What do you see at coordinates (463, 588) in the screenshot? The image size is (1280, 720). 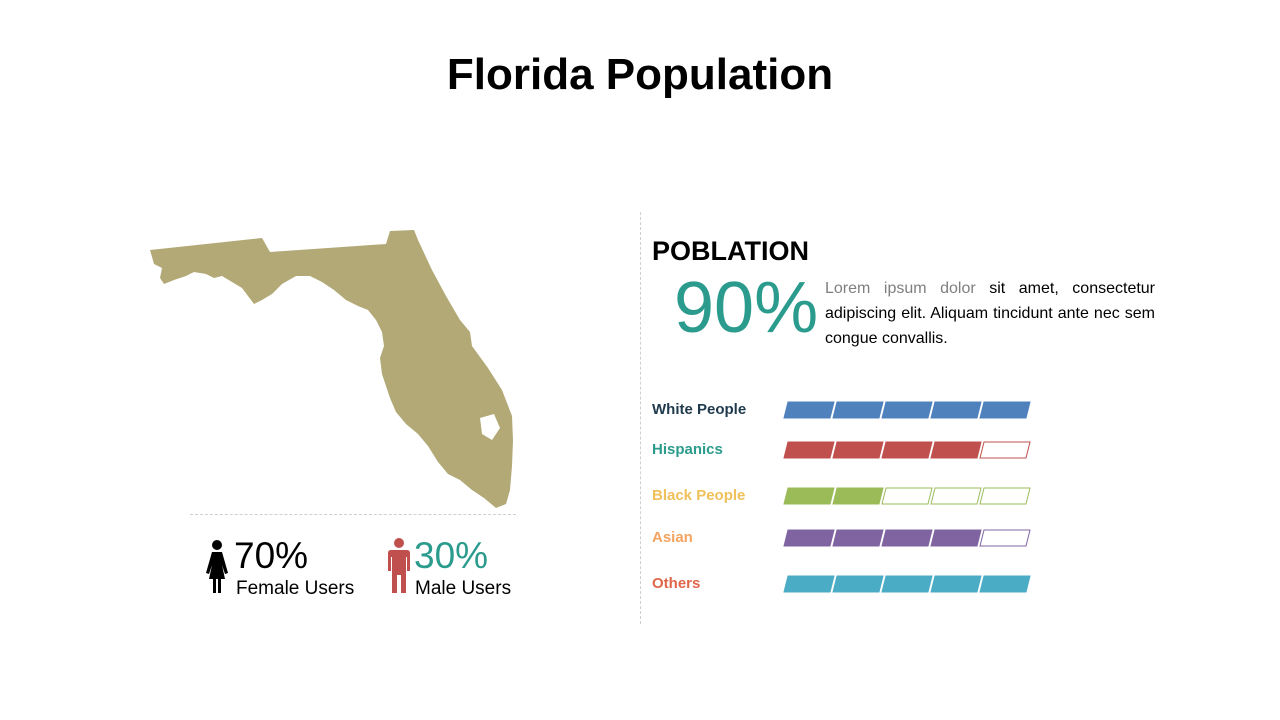 I see `male-label: Male Users` at bounding box center [463, 588].